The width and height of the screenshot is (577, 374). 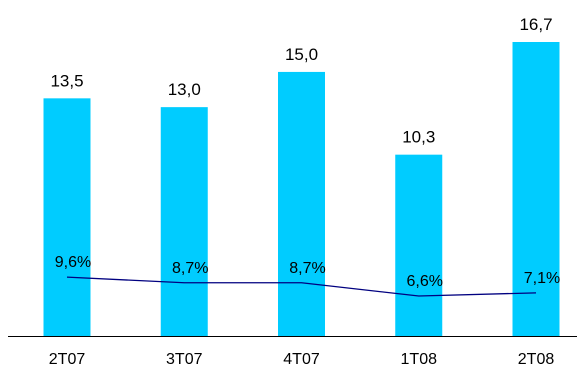 I want to click on bar-4t07, so click(x=301, y=203).